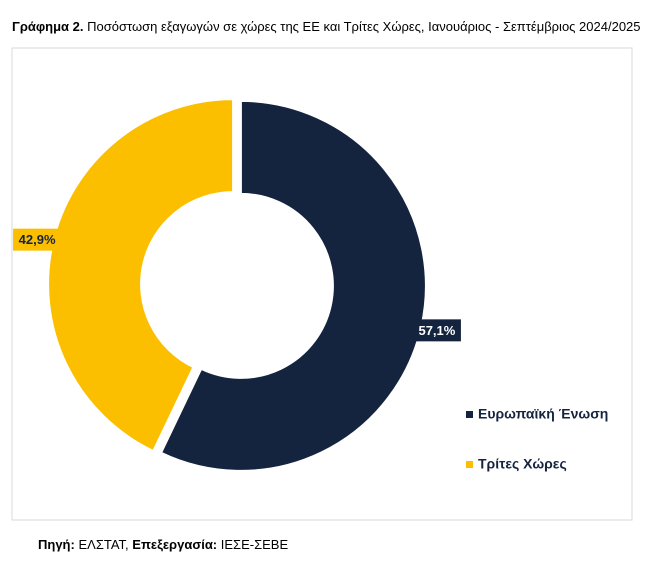 The image size is (653, 571). What do you see at coordinates (543, 414) in the screenshot?
I see `legend-label: Ευρωπαϊκή Ένωση` at bounding box center [543, 414].